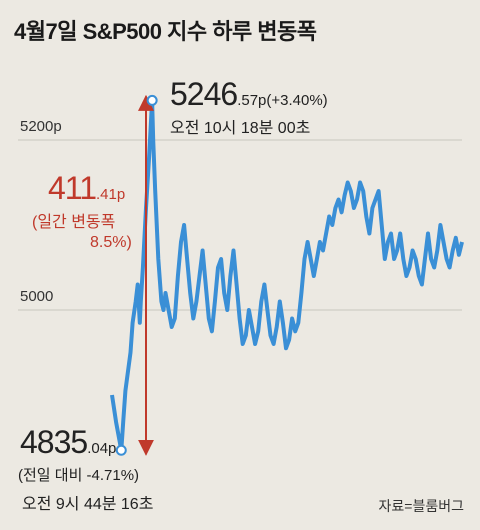  I want to click on low-value-label: 4835.04p, so click(68, 442).